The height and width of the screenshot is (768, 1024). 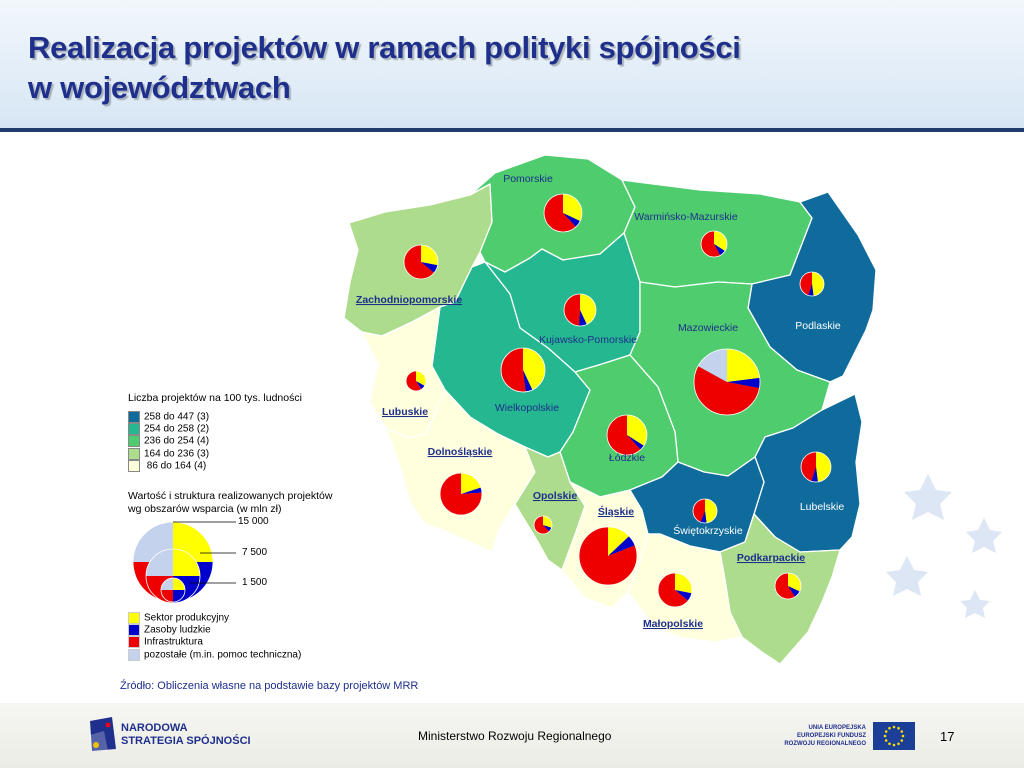 What do you see at coordinates (686, 217) in the screenshot?
I see `region-label-warminsko-mazurskie: Warmińsko-Mazurskie` at bounding box center [686, 217].